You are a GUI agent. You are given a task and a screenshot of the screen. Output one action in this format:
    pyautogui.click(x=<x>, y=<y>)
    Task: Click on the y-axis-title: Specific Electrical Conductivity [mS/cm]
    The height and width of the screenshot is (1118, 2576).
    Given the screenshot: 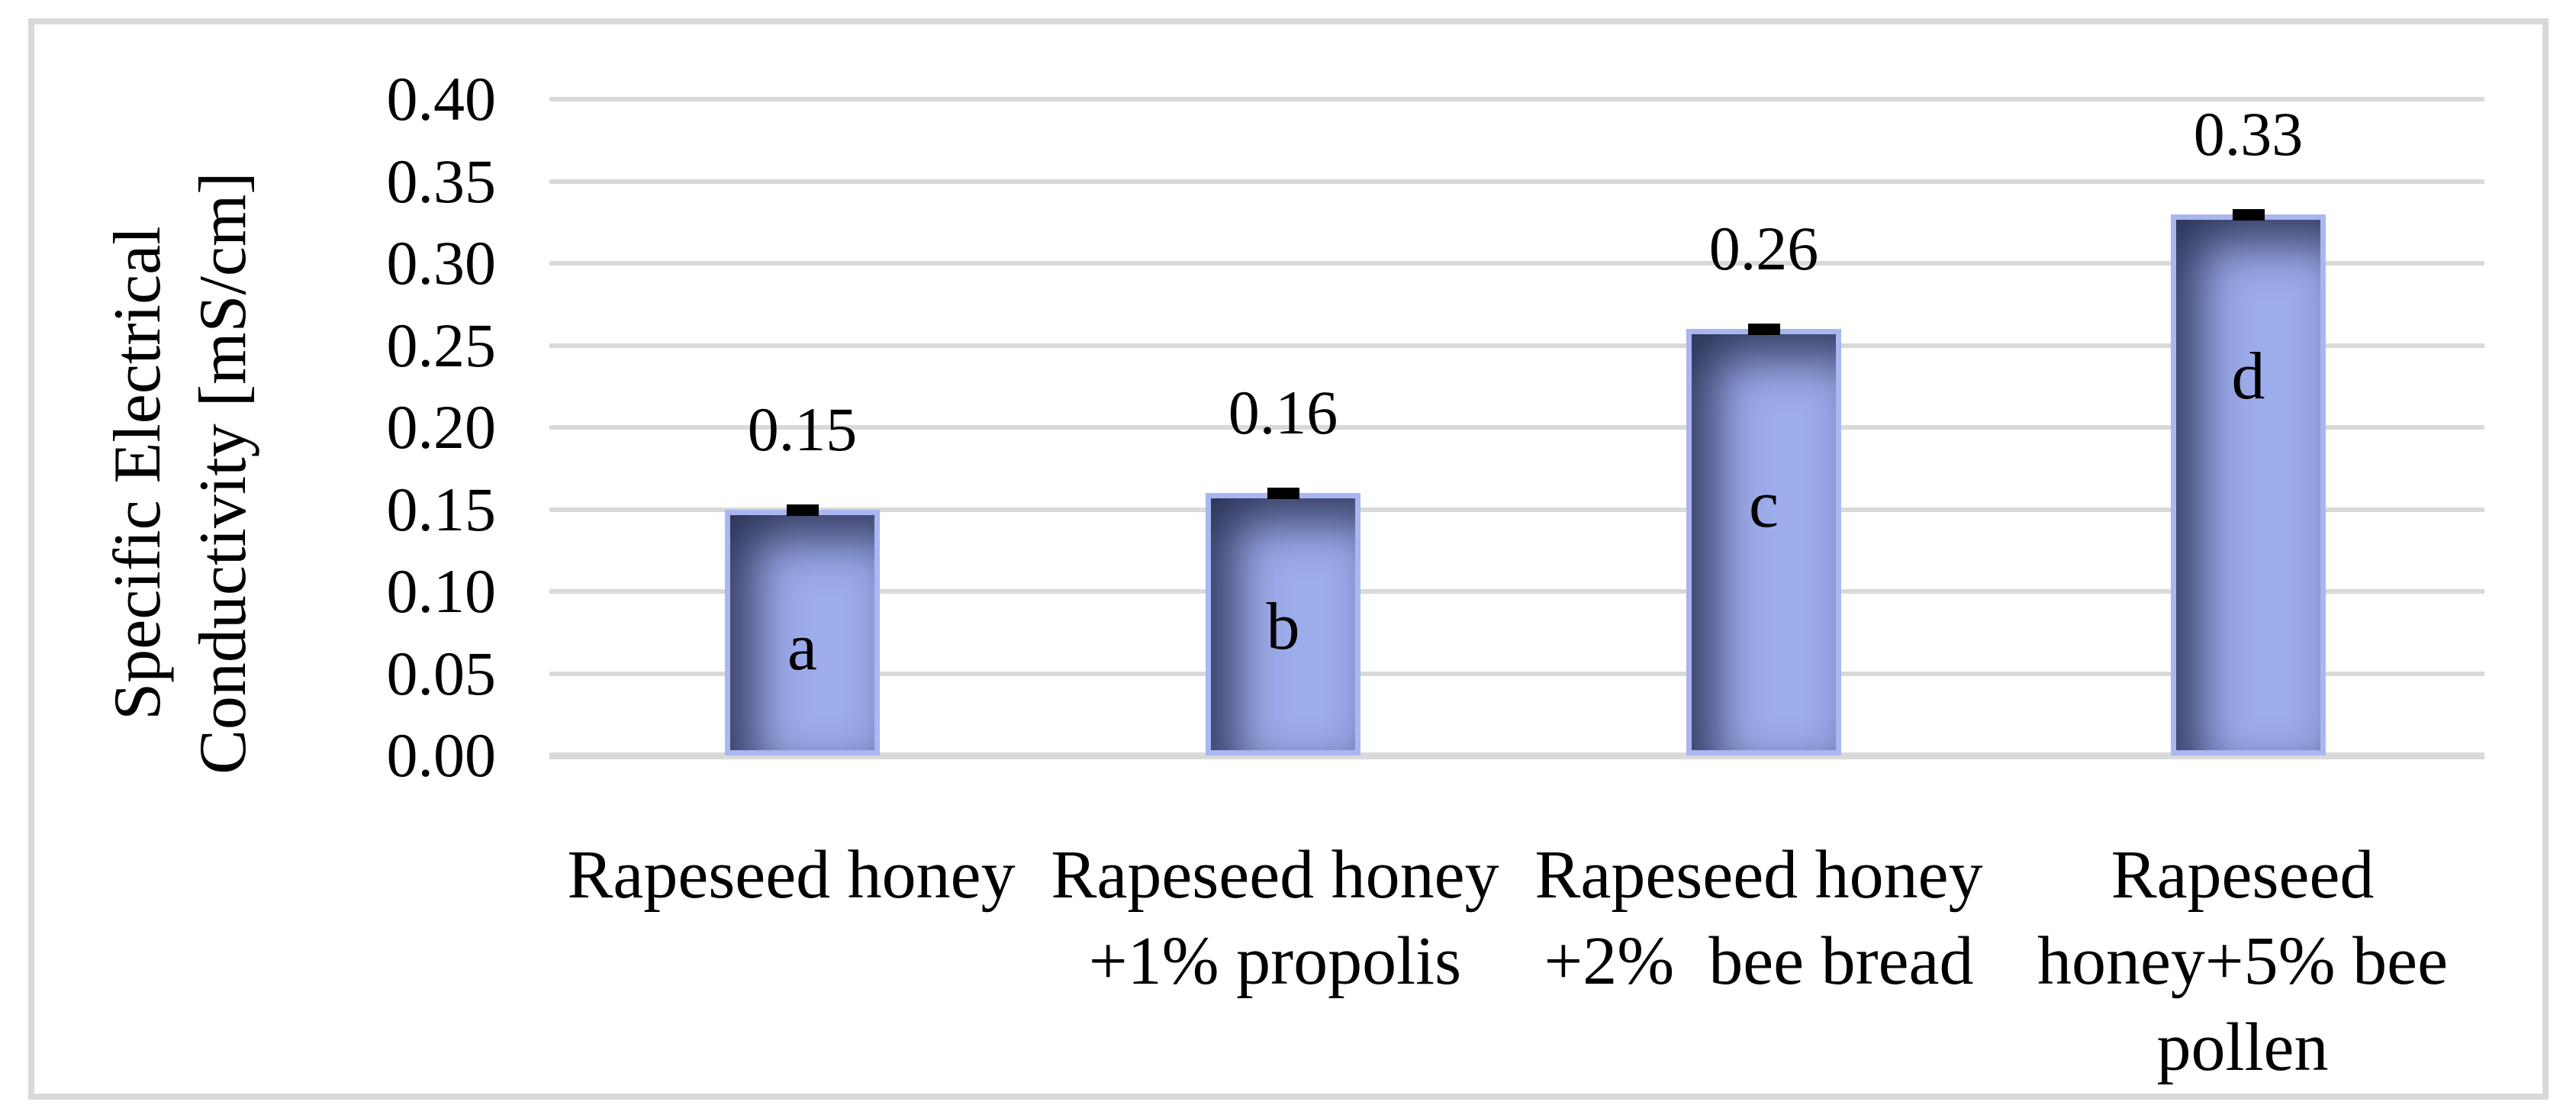 What is the action you would take?
    pyautogui.click(x=183, y=473)
    